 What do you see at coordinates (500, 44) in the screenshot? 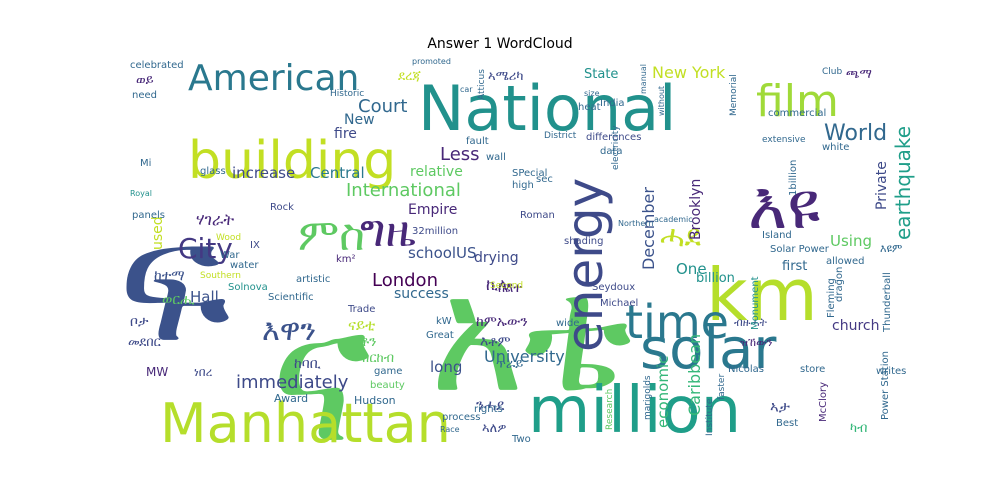
I see `chart-title: Answer 1 WordCloud` at bounding box center [500, 44].